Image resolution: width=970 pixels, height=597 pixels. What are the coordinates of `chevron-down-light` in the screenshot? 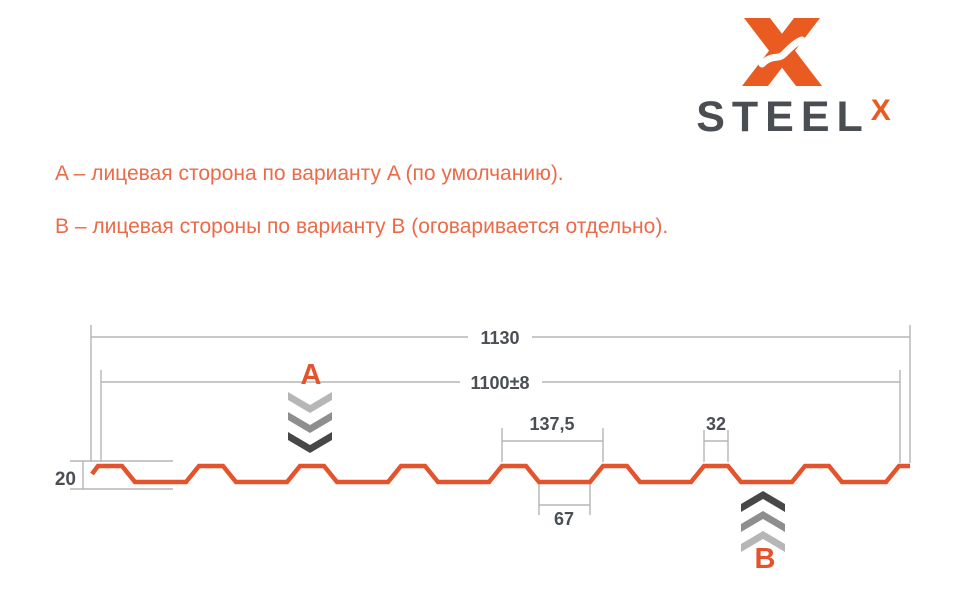 It's located at (310, 402).